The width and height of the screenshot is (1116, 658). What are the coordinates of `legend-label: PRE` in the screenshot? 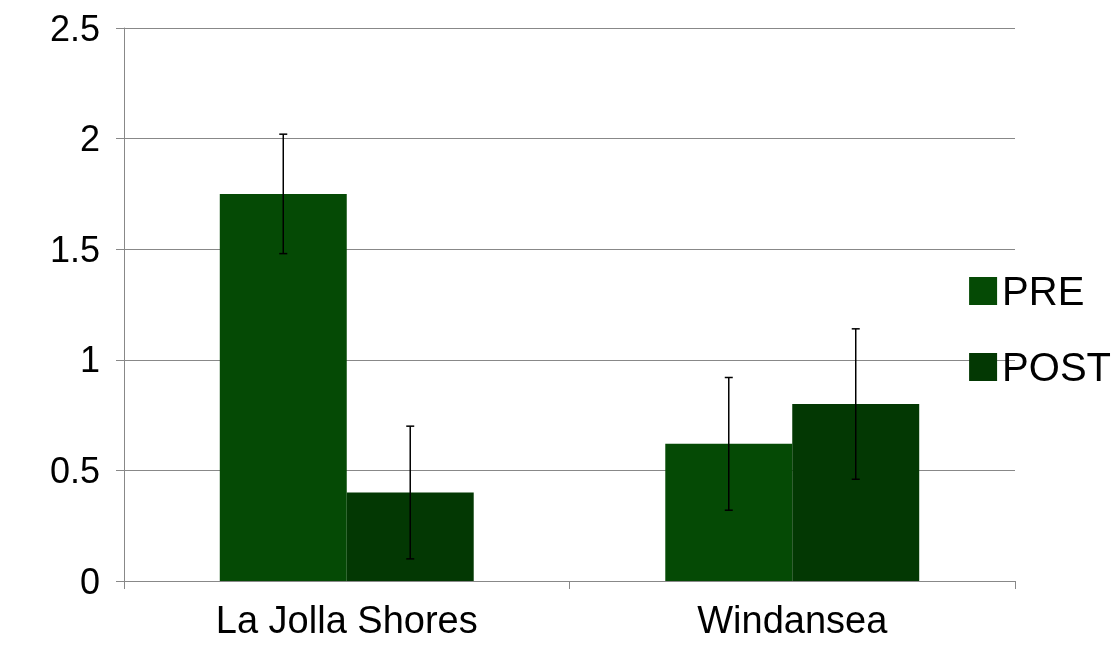 It's located at (1043, 291).